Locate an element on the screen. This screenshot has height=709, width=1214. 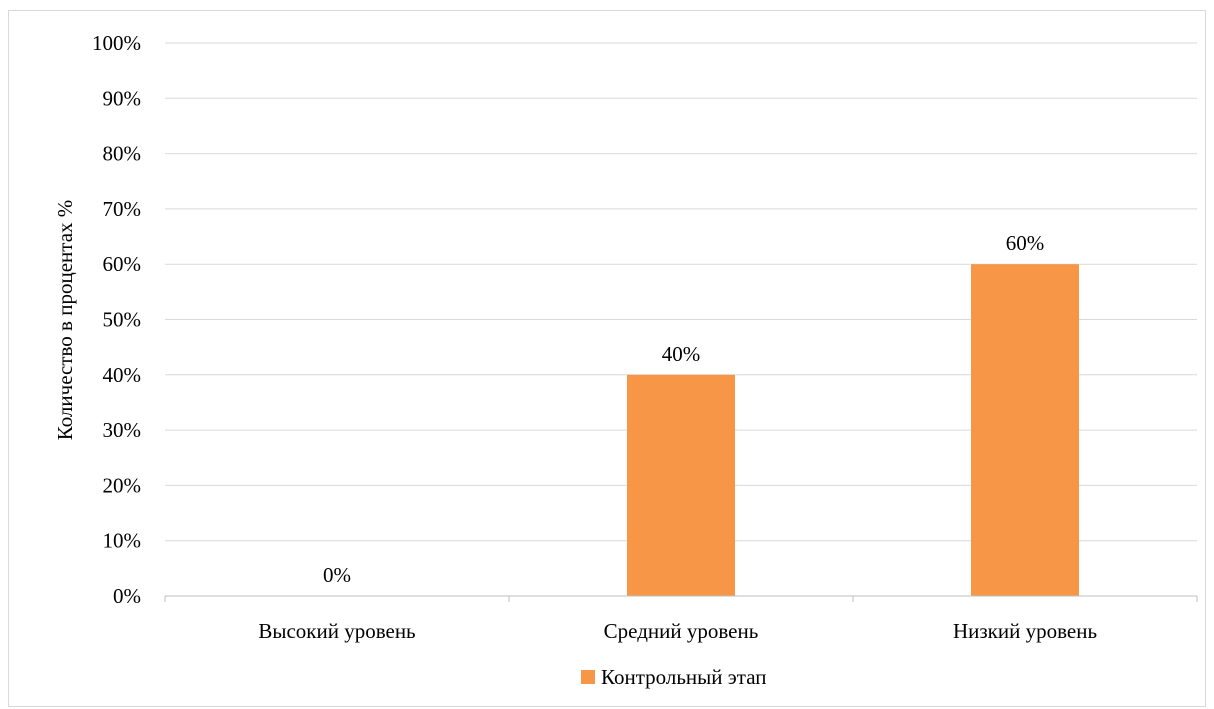
y-tick-label: 50% is located at coordinates (122, 320).